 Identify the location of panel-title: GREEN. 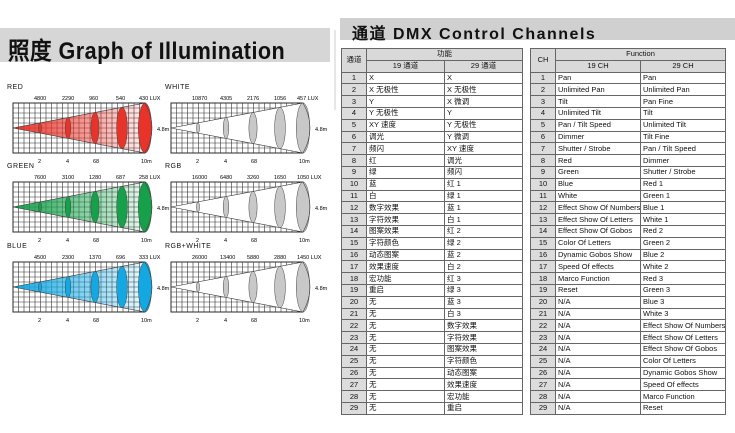
(21, 166).